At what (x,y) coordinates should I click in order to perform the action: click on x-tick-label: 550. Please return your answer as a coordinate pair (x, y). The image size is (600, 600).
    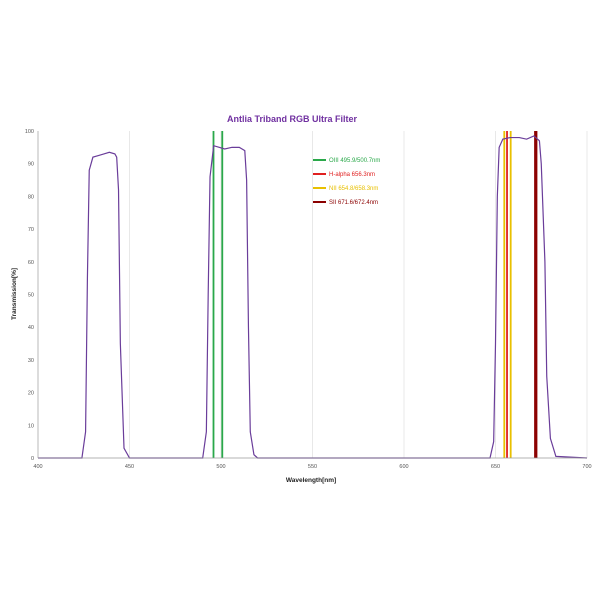
    Looking at the image, I should click on (312, 467).